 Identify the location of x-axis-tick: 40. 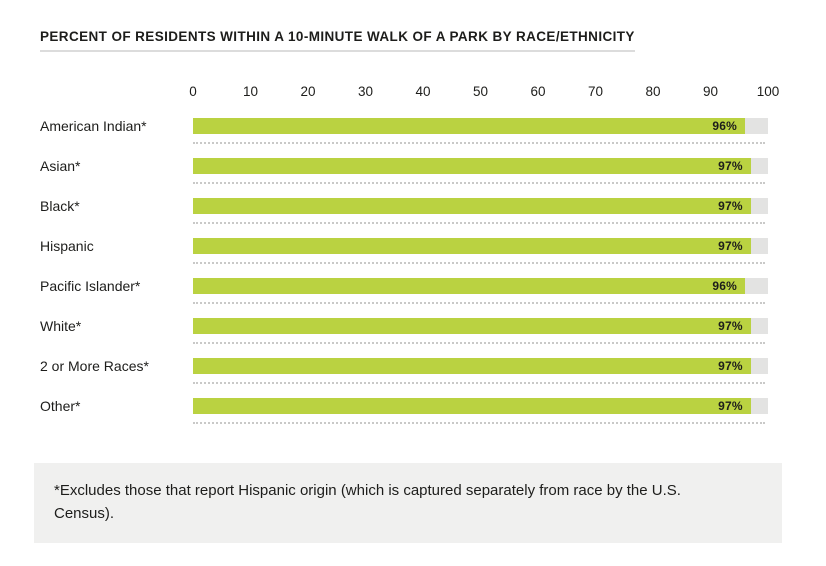
(423, 91).